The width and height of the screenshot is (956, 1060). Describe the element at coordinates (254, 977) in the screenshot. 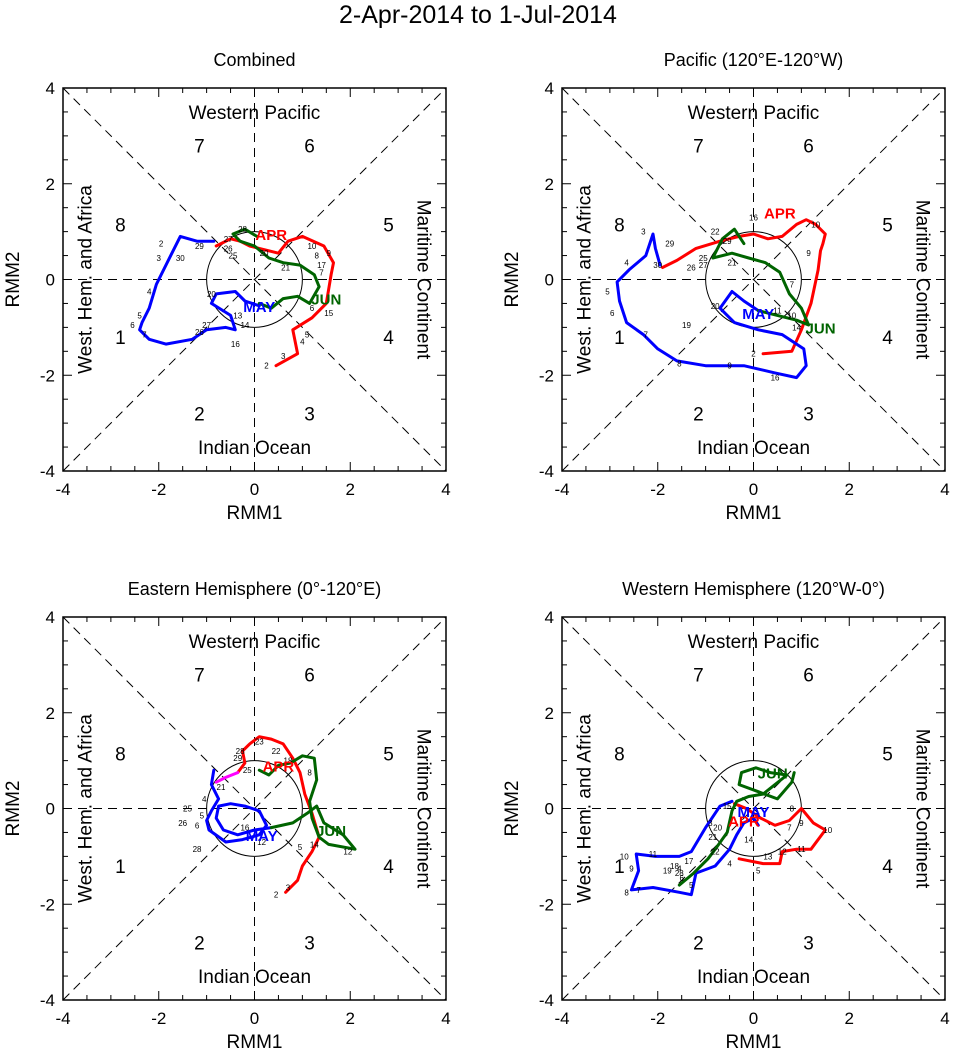

I see `region-label-indian-ocean: Indian Ocean` at that location.